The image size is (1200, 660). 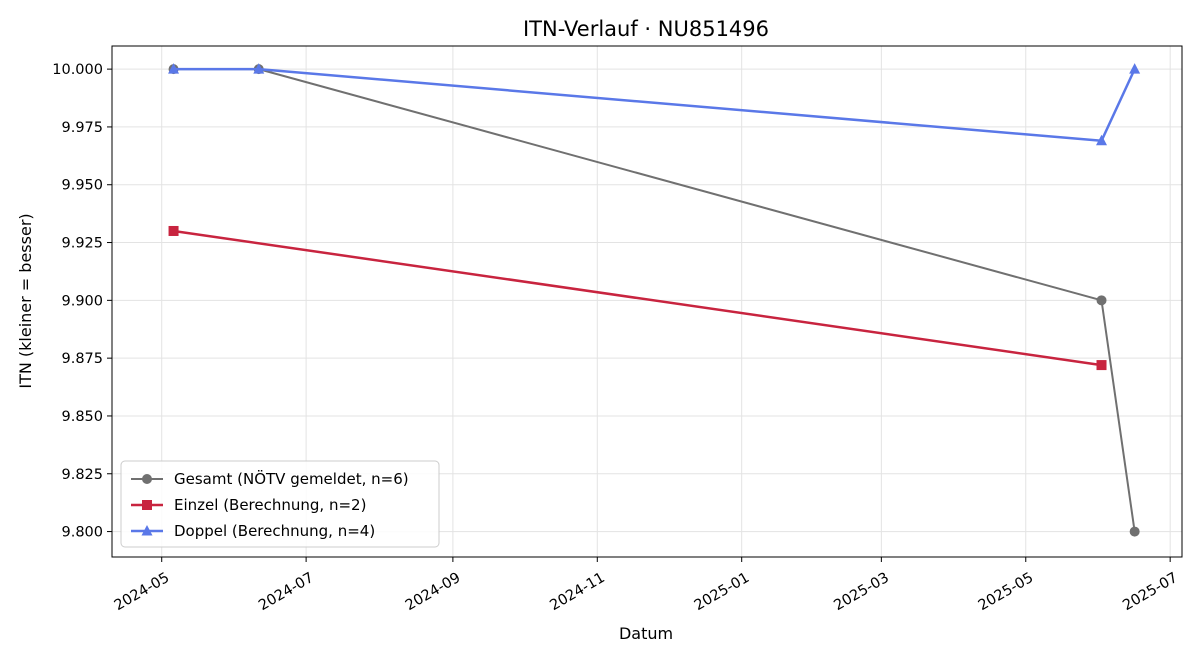 I want to click on x-tick-label: 2025-01, so click(x=722, y=592).